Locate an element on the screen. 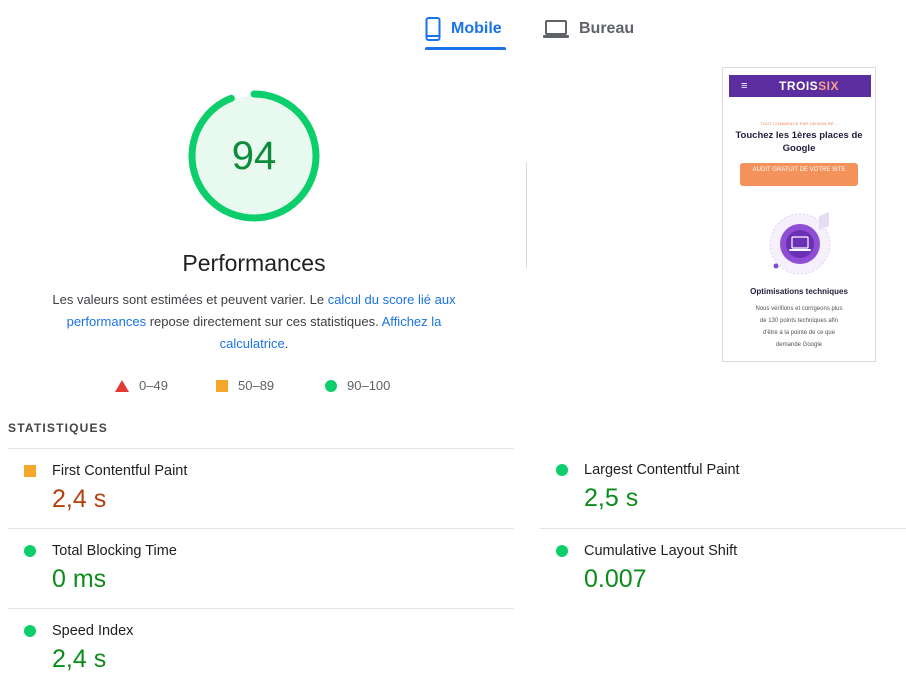  legend-label: 90–100 is located at coordinates (369, 385).